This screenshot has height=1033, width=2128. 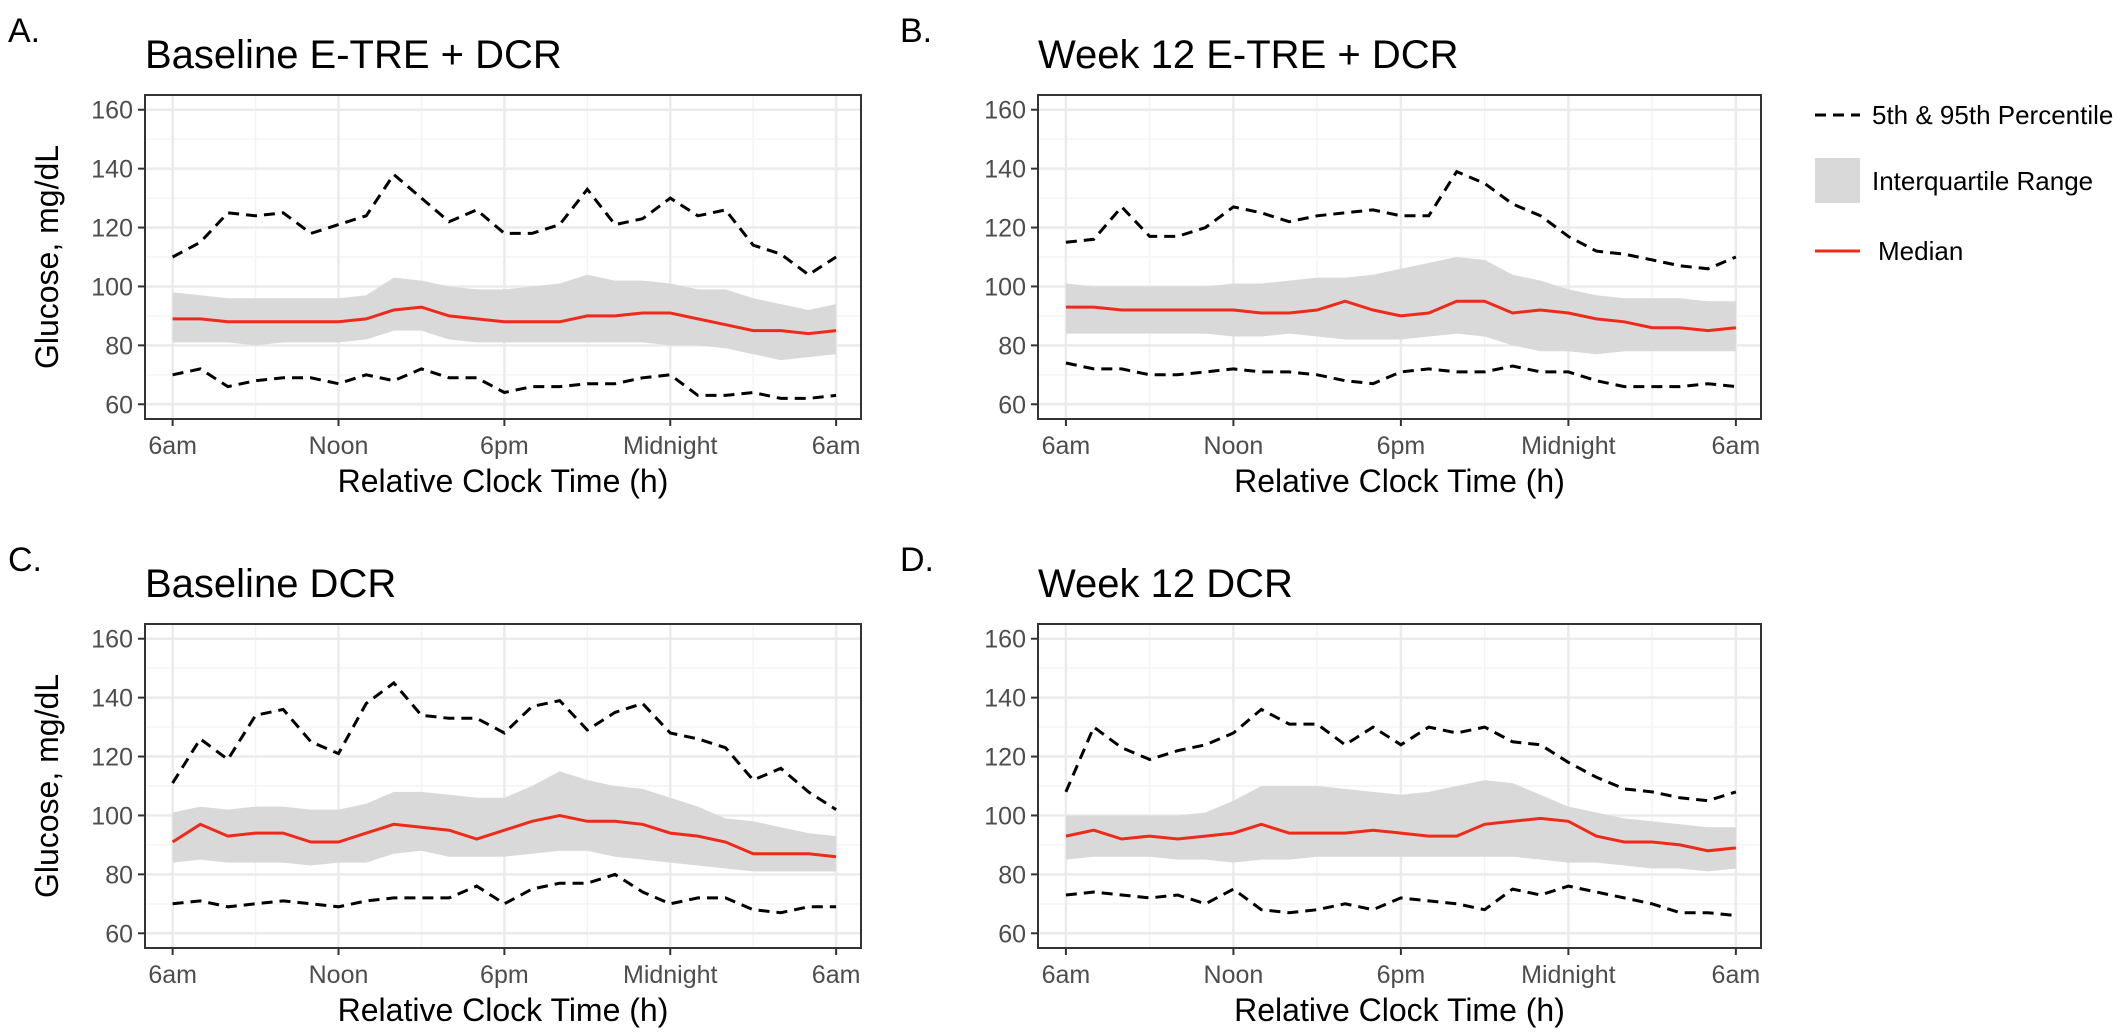 I want to click on panel-letter: C., so click(x=25, y=560).